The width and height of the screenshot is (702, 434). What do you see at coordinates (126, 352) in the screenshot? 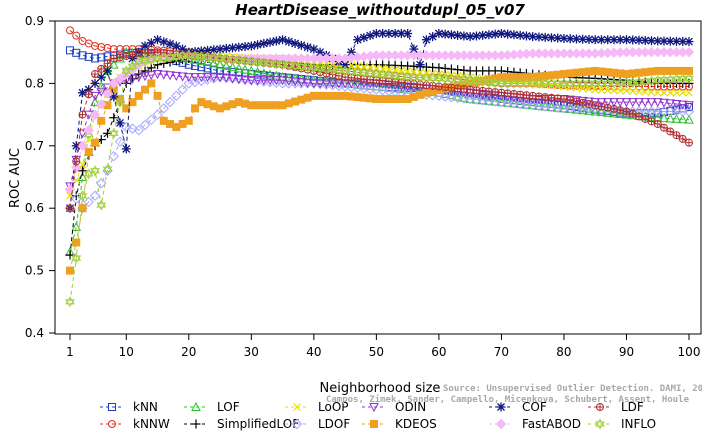
I see `x-tick-label: 10` at bounding box center [126, 352].